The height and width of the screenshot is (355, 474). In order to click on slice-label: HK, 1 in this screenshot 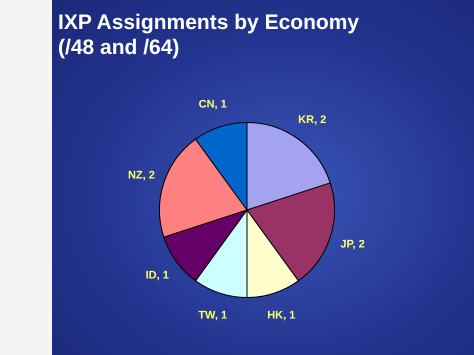, I will do `click(281, 316)`.